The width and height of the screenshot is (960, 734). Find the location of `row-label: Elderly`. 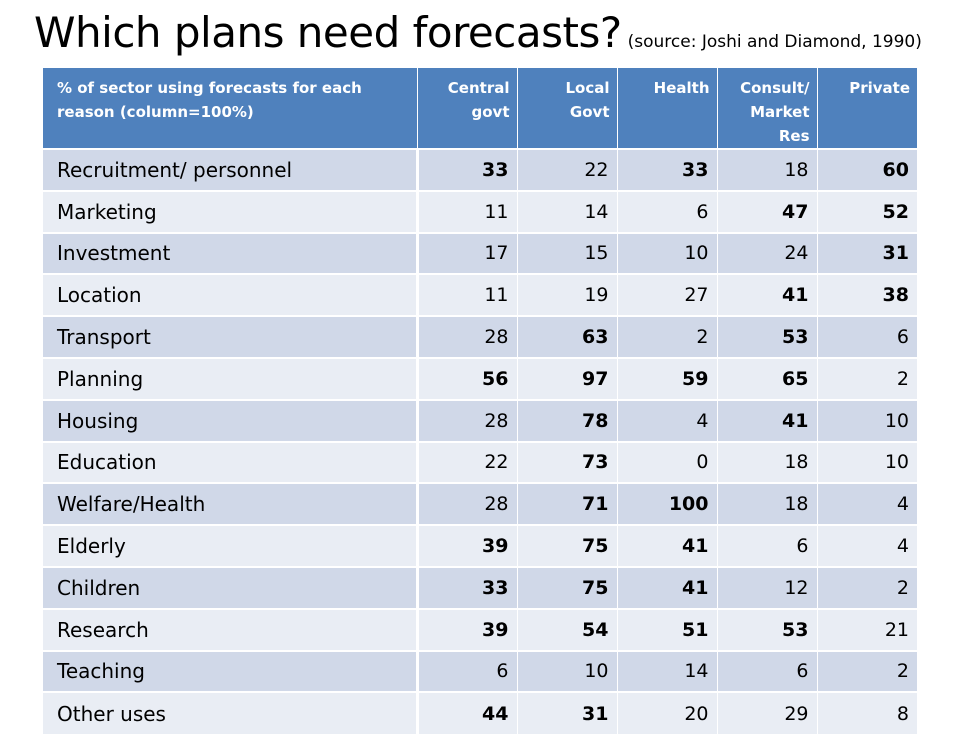

row-label: Elderly is located at coordinates (231, 545).